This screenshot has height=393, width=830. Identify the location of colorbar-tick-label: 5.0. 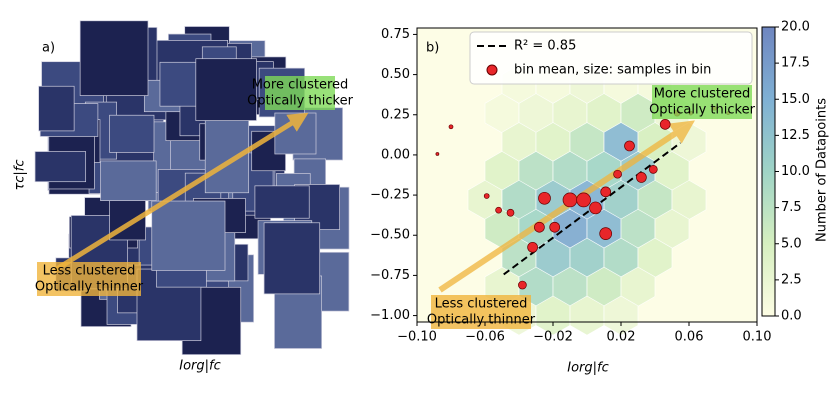
(791, 243).